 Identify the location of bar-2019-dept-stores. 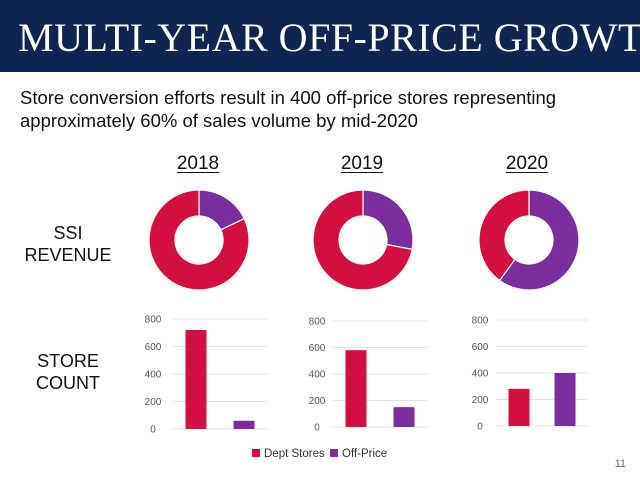
(356, 388).